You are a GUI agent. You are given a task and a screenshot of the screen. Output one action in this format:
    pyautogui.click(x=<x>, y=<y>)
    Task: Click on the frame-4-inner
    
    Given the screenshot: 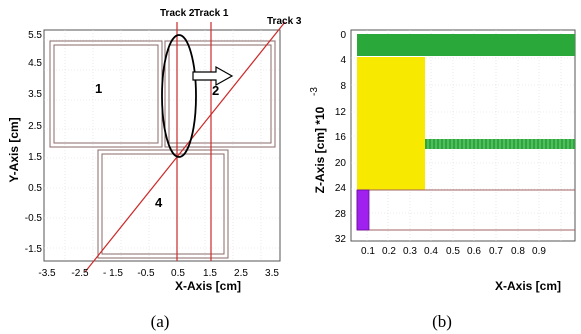 What is the action you would take?
    pyautogui.click(x=163, y=204)
    